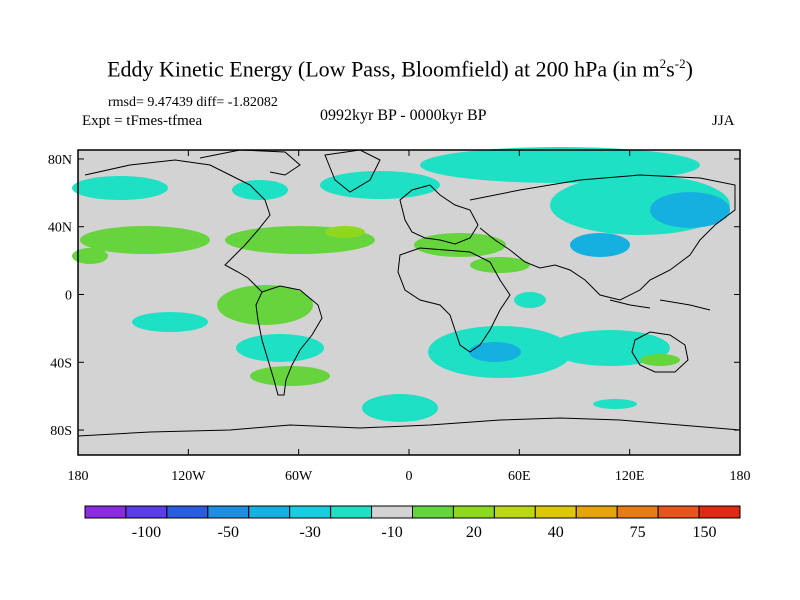 Image resolution: width=800 pixels, height=600 pixels. What do you see at coordinates (460, 245) in the screenshot?
I see `field-positive-mediterranean` at bounding box center [460, 245].